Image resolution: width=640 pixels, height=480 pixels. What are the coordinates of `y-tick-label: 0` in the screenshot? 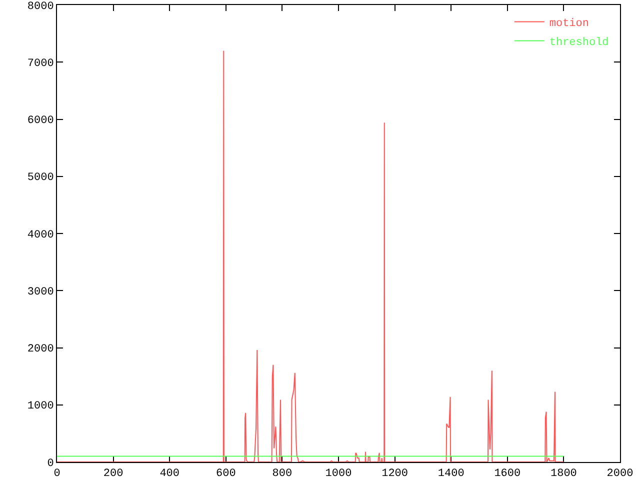 It's located at (50, 464).